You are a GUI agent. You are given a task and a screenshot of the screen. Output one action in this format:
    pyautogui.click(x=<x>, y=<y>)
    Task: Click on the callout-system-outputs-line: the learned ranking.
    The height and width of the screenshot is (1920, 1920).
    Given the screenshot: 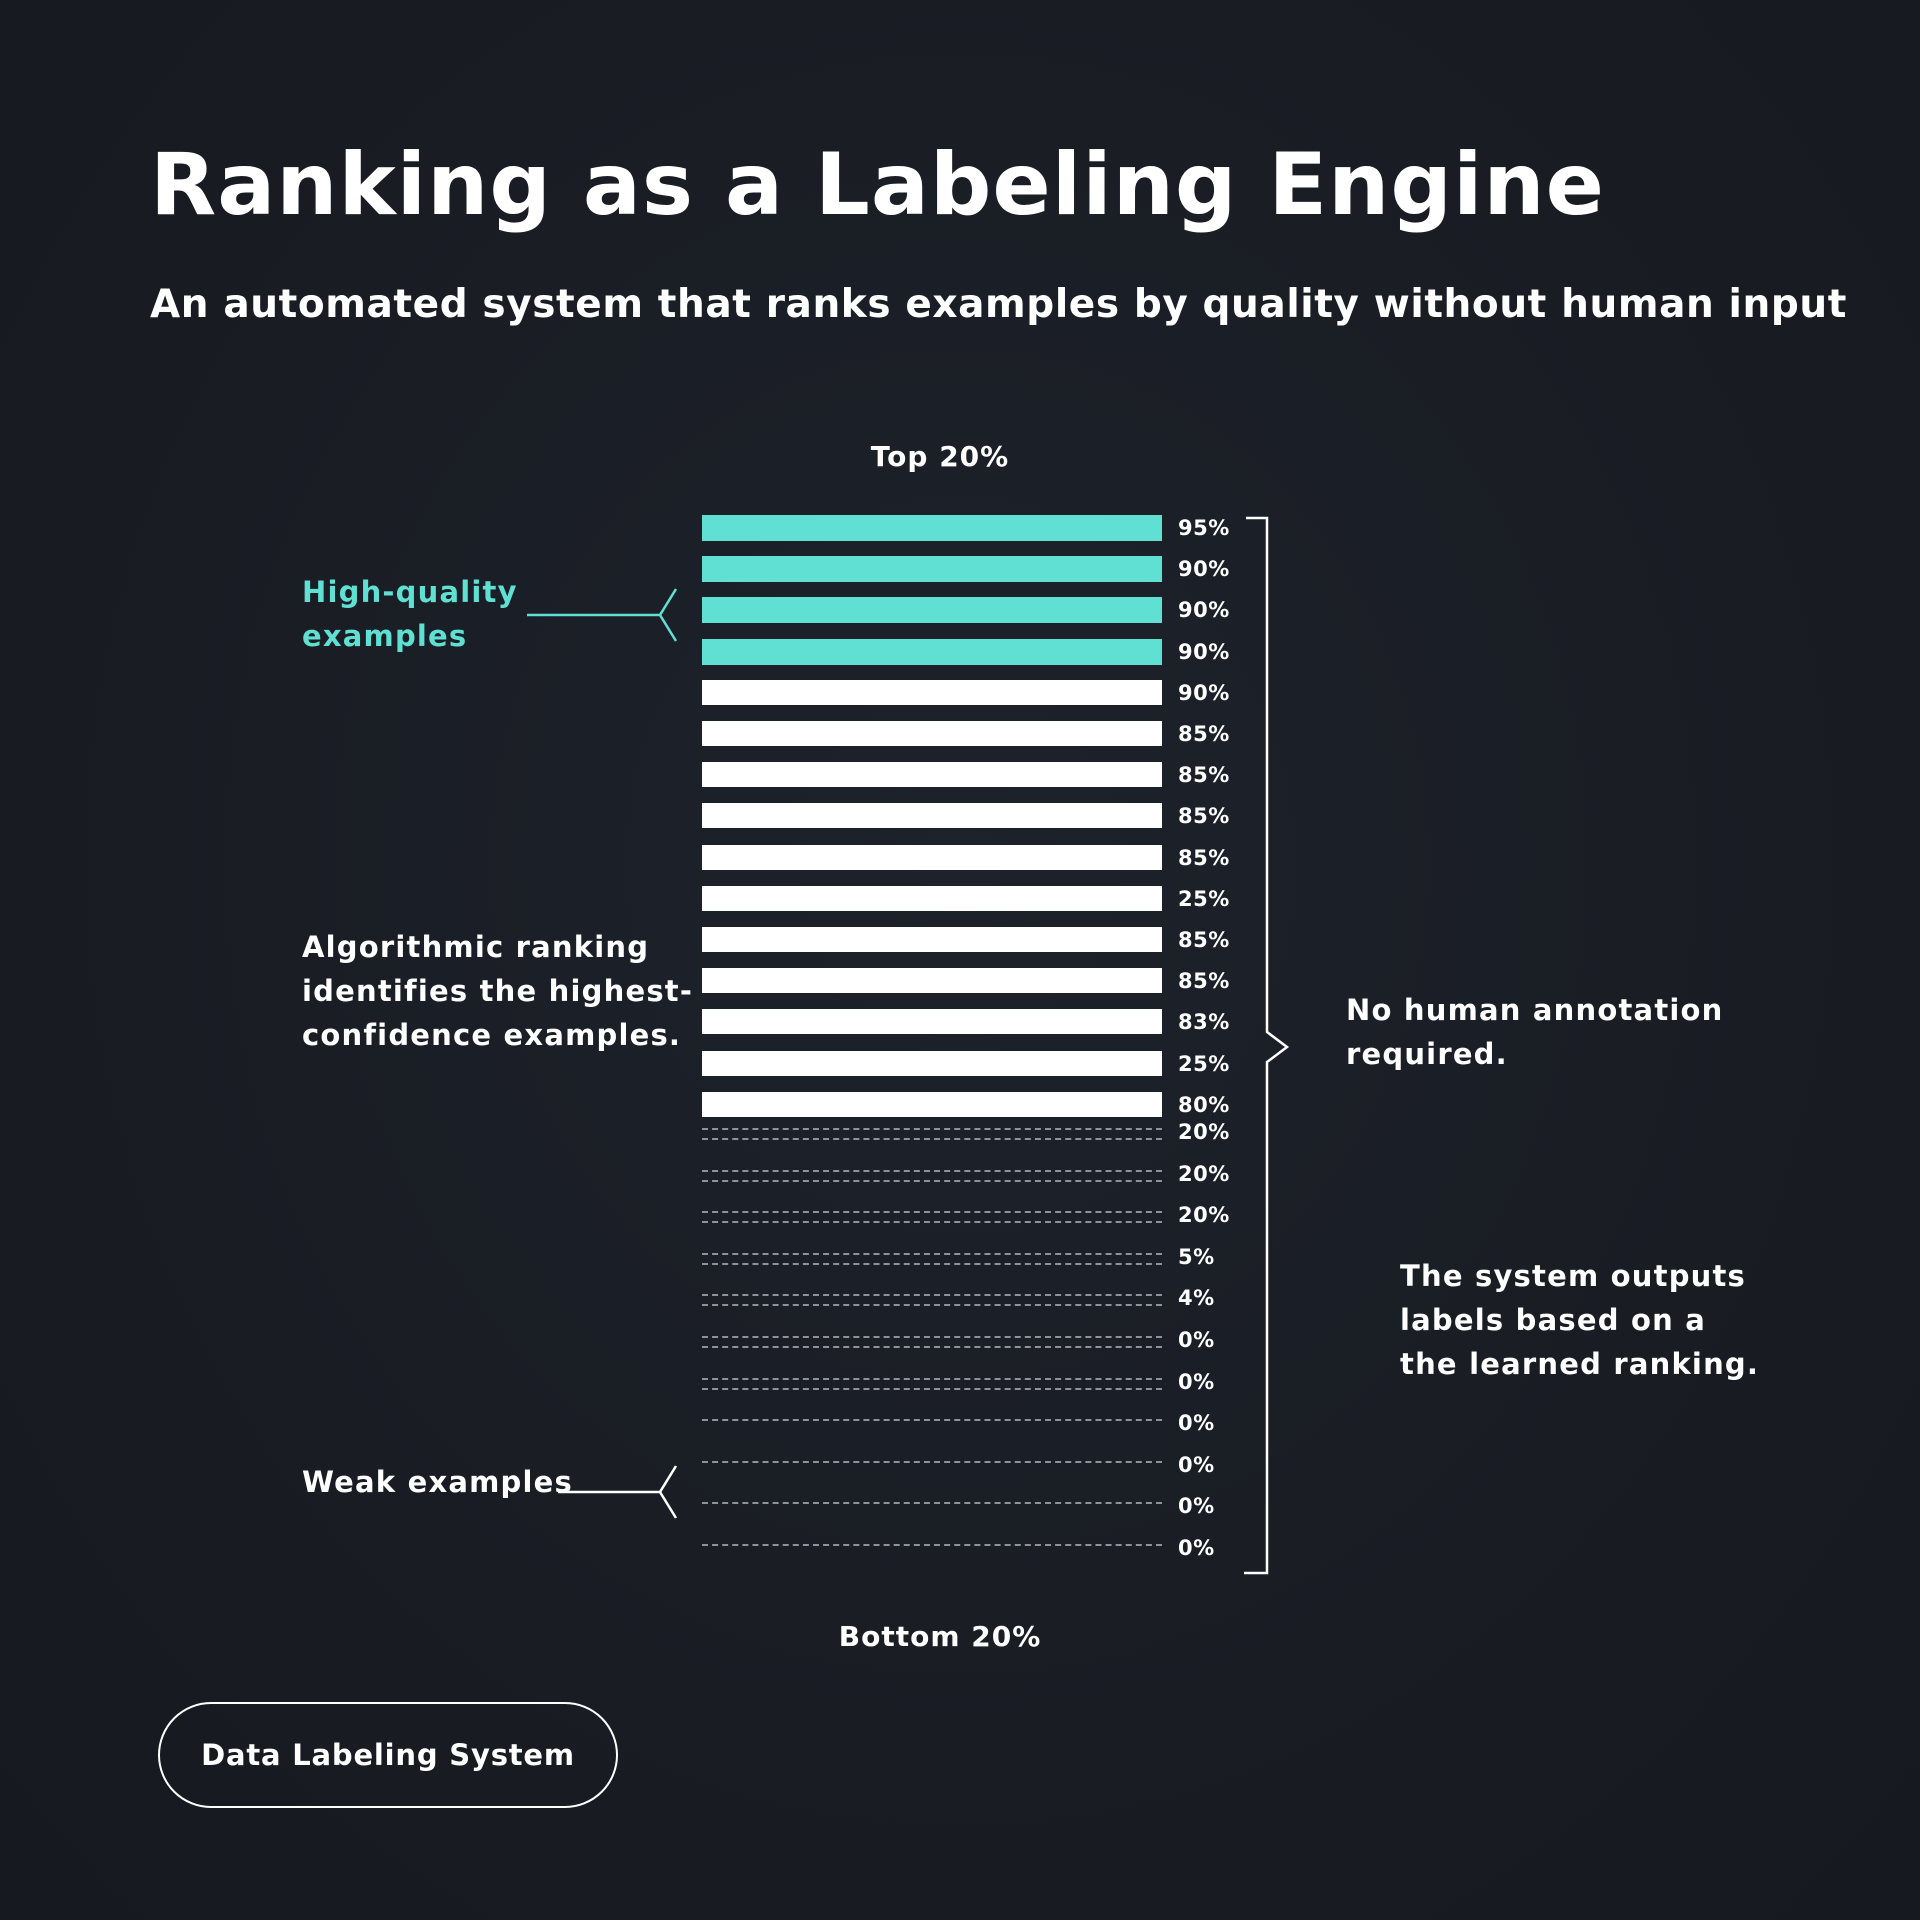 What is the action you would take?
    pyautogui.click(x=1580, y=1364)
    